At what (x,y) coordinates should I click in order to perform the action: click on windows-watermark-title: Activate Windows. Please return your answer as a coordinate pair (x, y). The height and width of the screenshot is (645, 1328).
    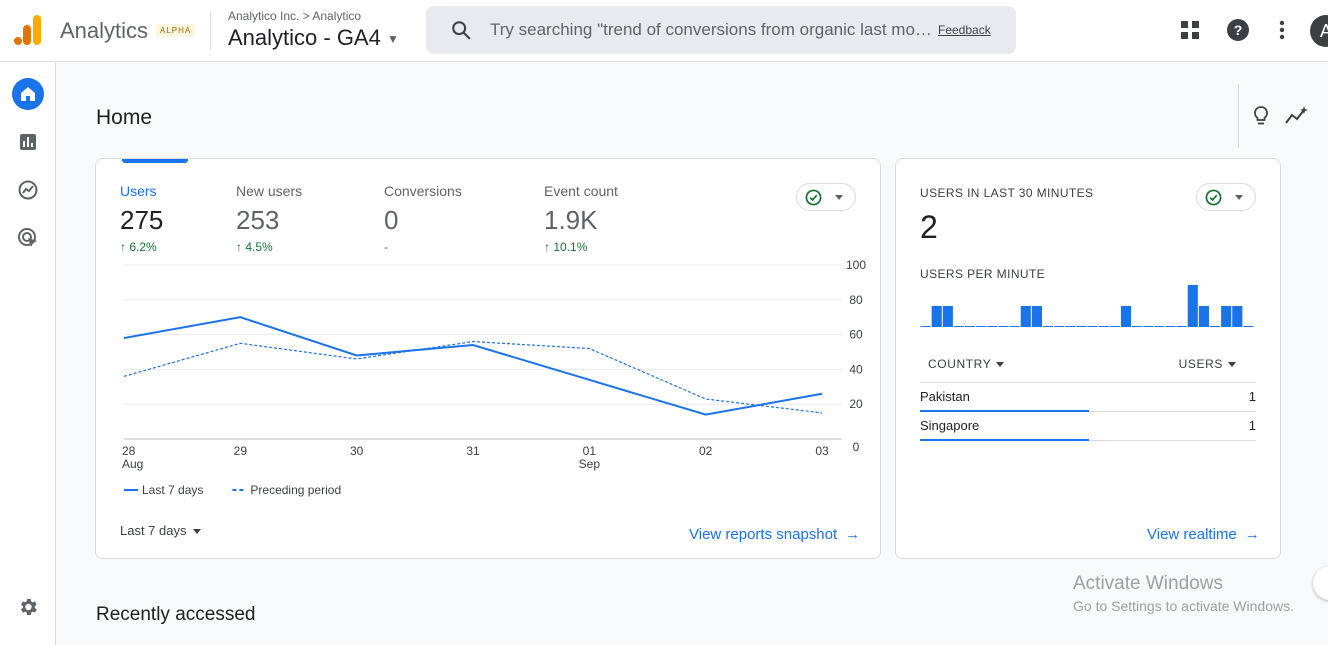
    Looking at the image, I should click on (1148, 583).